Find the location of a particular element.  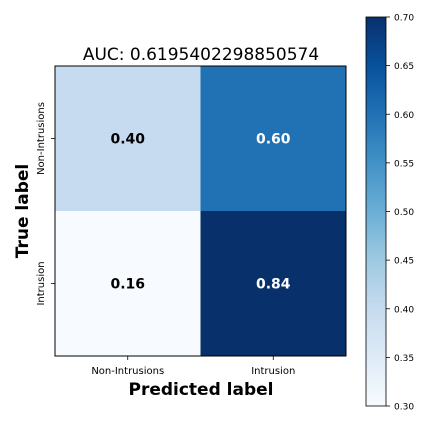

colorbar-tick-label: 0.70 is located at coordinates (404, 19).